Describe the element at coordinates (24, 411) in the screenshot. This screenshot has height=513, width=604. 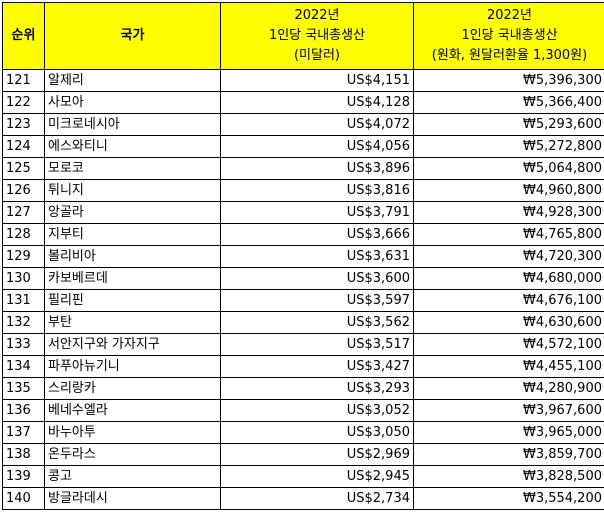
I see `rank-cell: 136` at that location.